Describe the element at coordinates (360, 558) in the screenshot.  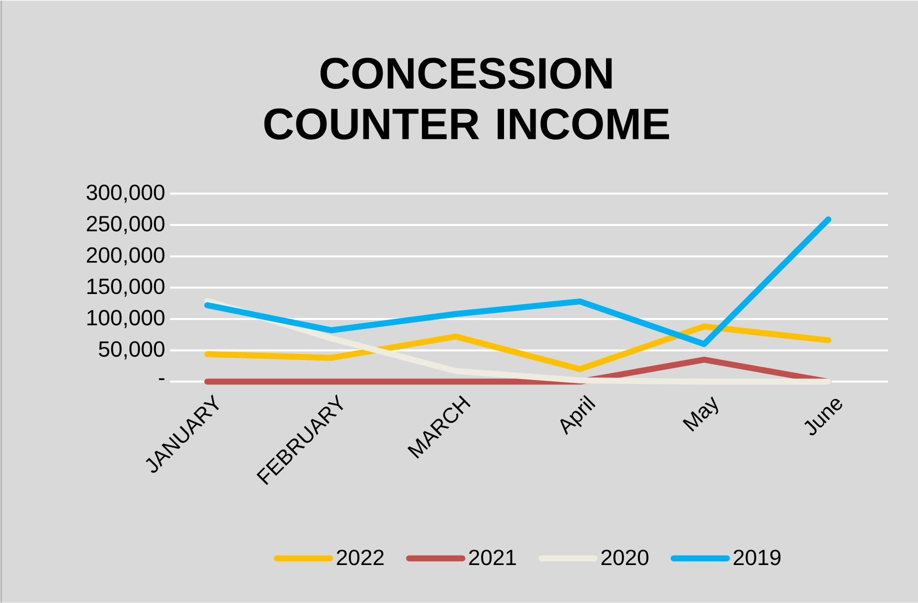
I see `legend-label: 2022` at that location.